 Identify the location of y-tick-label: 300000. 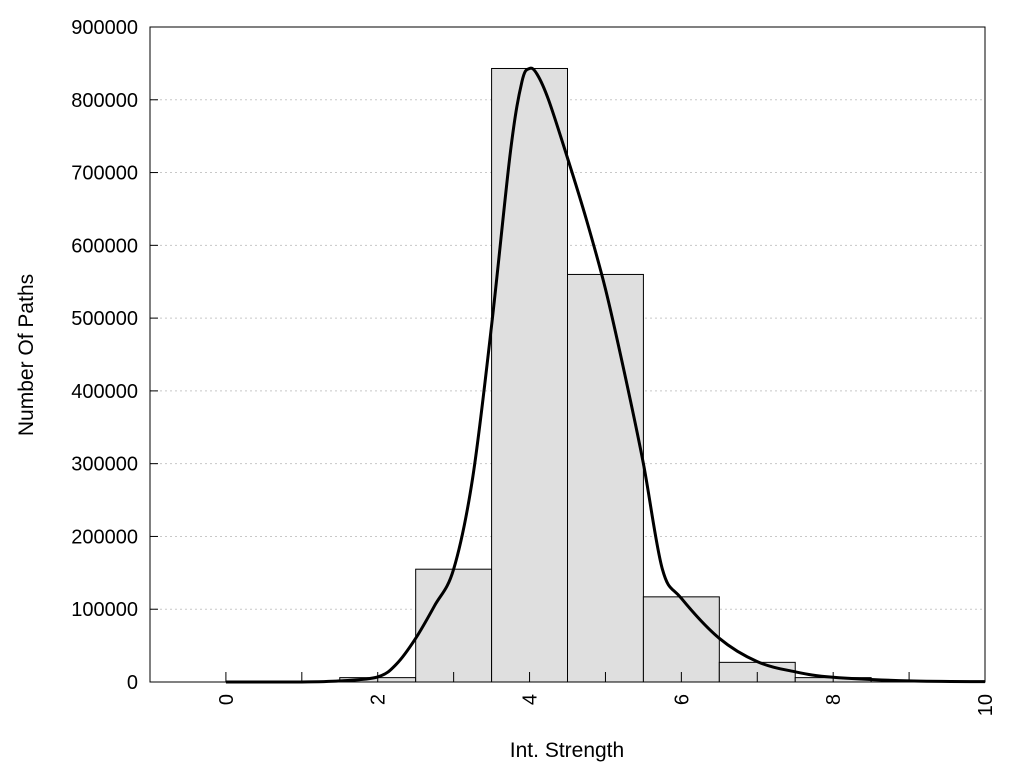
(104, 465).